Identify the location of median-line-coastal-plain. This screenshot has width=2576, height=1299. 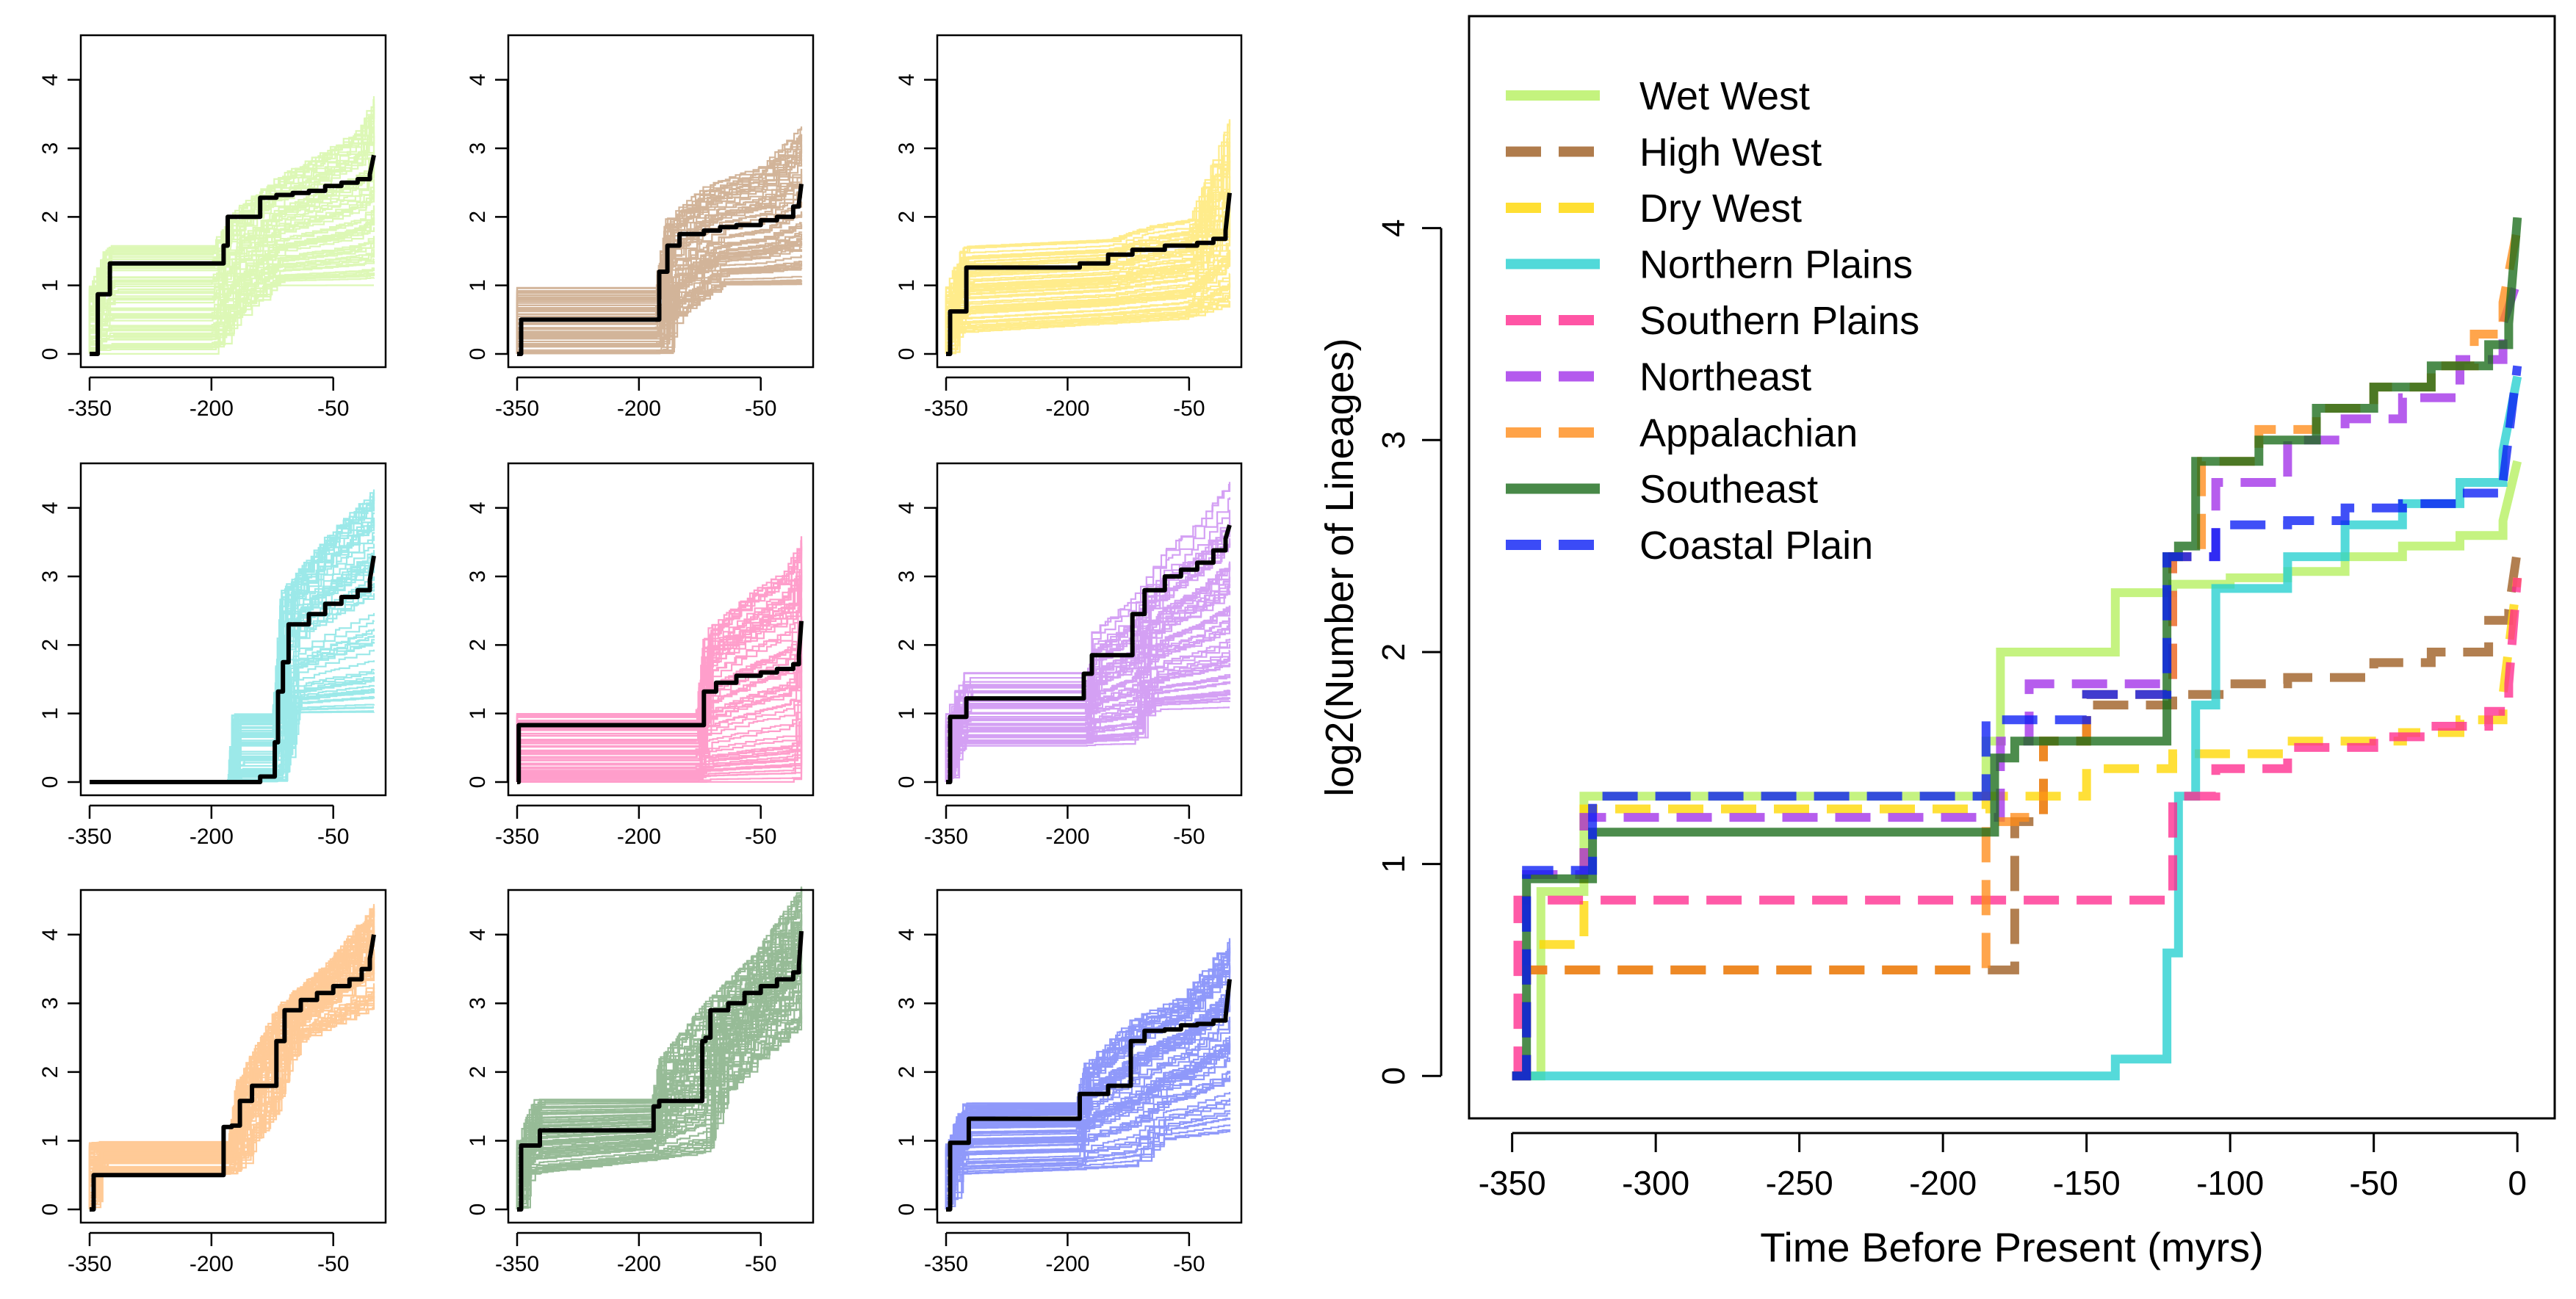
(1089, 1095).